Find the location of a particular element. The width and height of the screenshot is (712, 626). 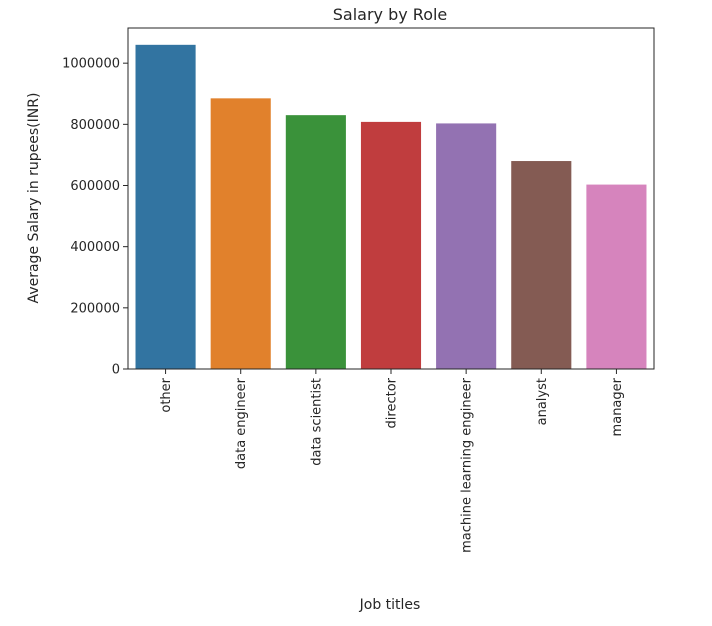

x-tick-label: machine learning engineer is located at coordinates (467, 465).